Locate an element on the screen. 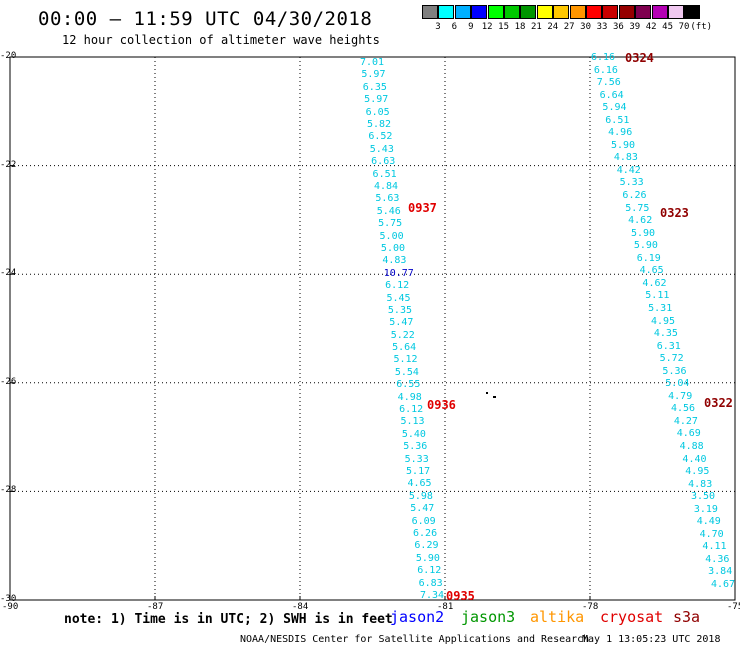 This screenshot has height=650, width=740. swh-value: 6.26 is located at coordinates (634, 196).